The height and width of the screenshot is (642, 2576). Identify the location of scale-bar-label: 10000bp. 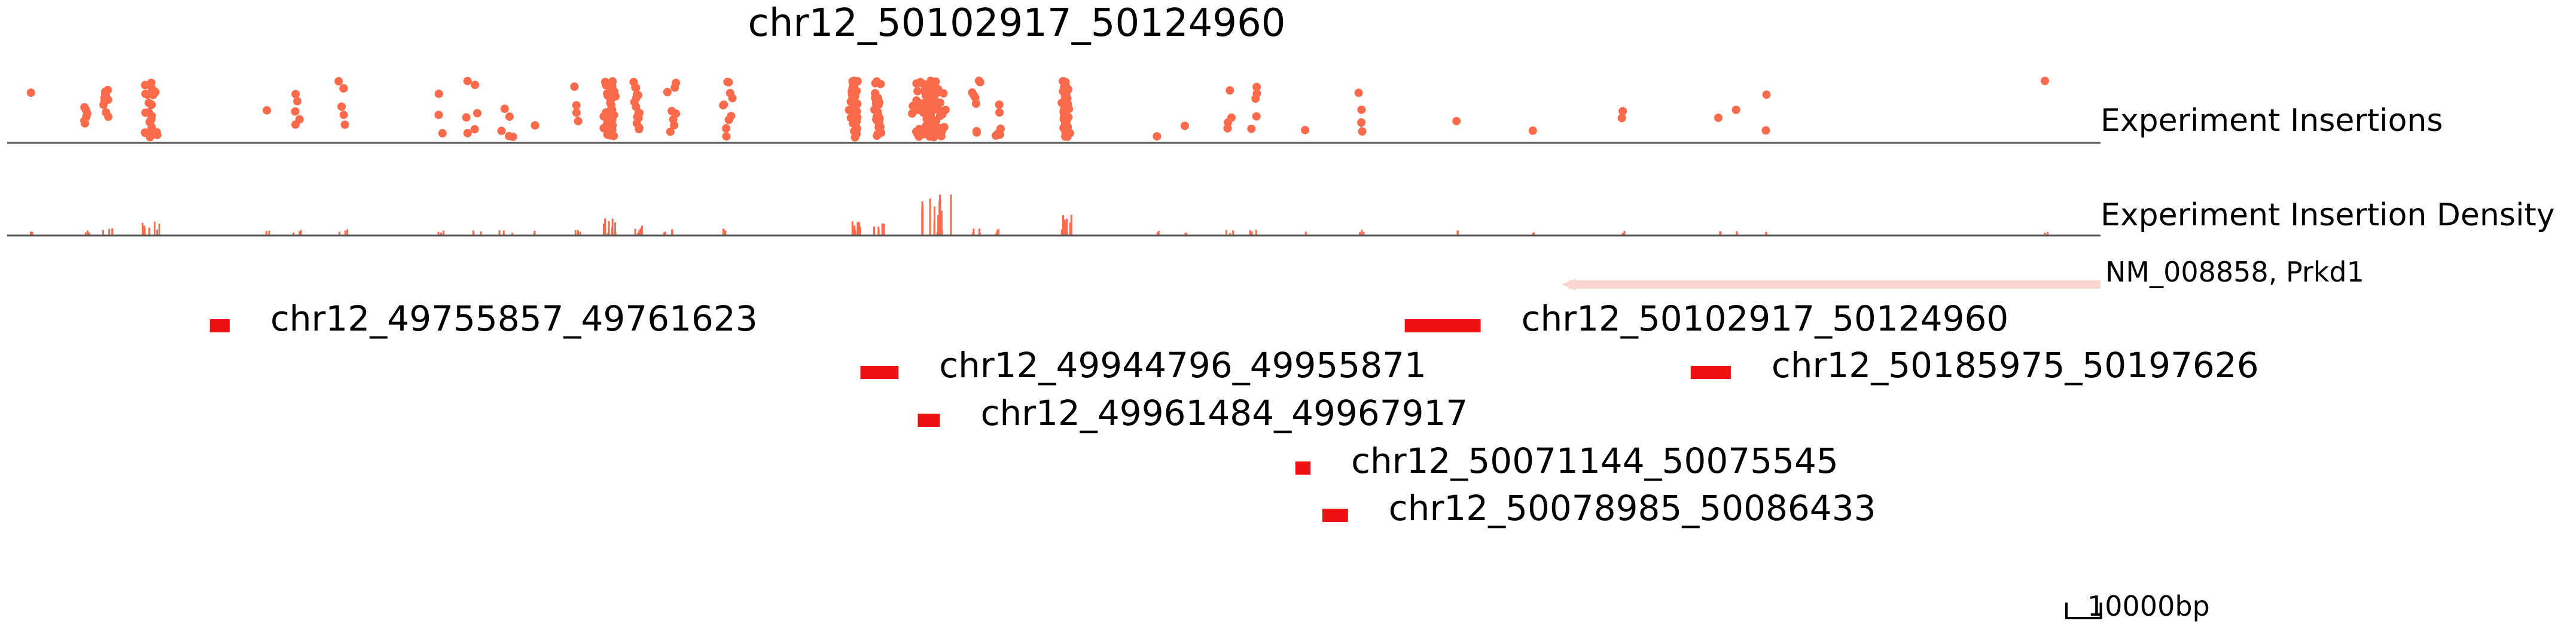
(2149, 606).